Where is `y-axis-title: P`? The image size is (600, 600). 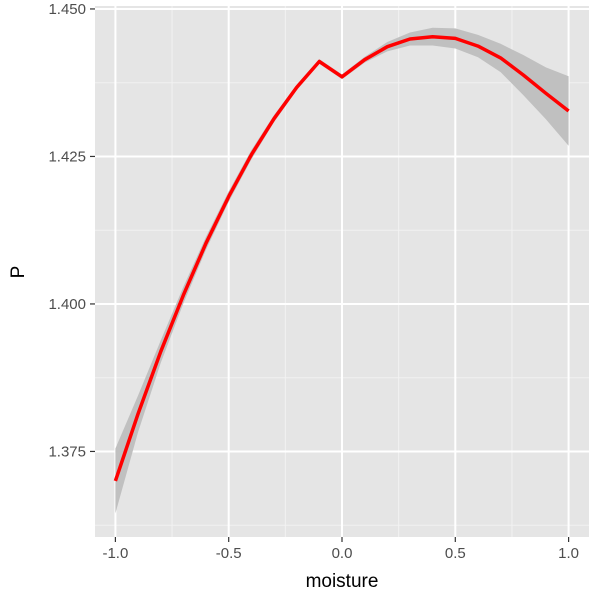
y-axis-title: P is located at coordinates (18, 272).